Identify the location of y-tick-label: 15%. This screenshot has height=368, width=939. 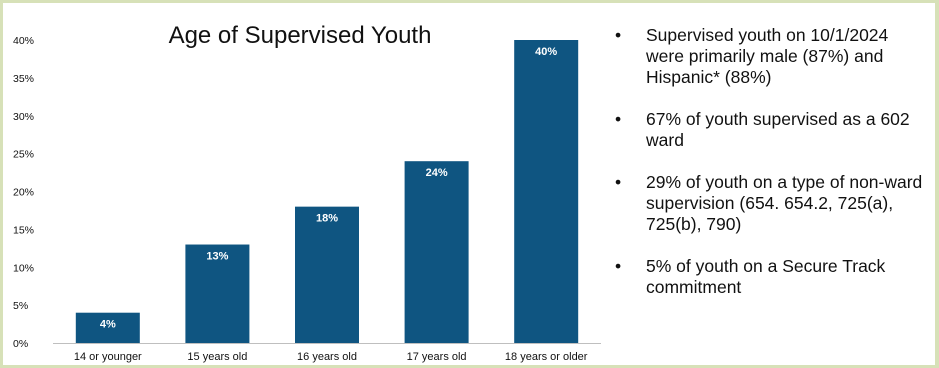
(23, 230).